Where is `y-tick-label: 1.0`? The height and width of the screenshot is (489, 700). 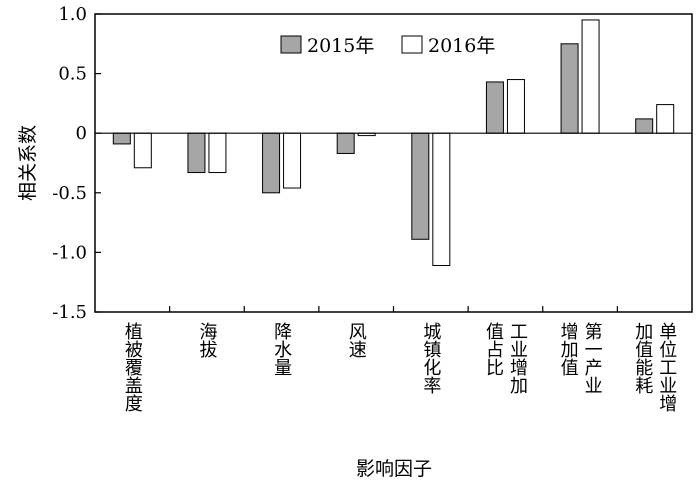 y-tick-label: 1.0 is located at coordinates (72, 14).